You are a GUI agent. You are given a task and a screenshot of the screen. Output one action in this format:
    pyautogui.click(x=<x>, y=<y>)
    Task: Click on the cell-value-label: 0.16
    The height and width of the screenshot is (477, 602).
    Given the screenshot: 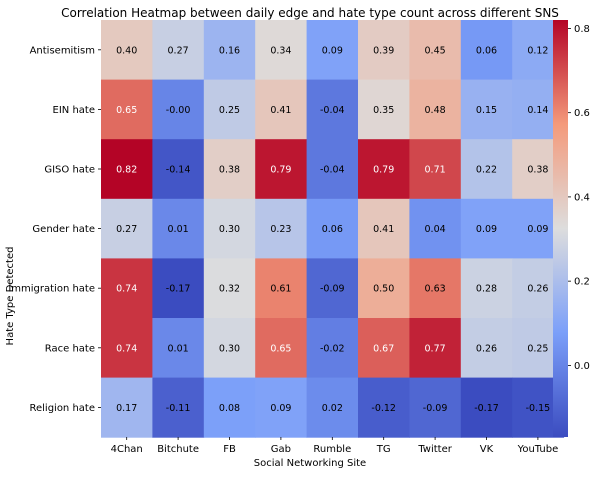 What is the action you would take?
    pyautogui.click(x=229, y=50)
    